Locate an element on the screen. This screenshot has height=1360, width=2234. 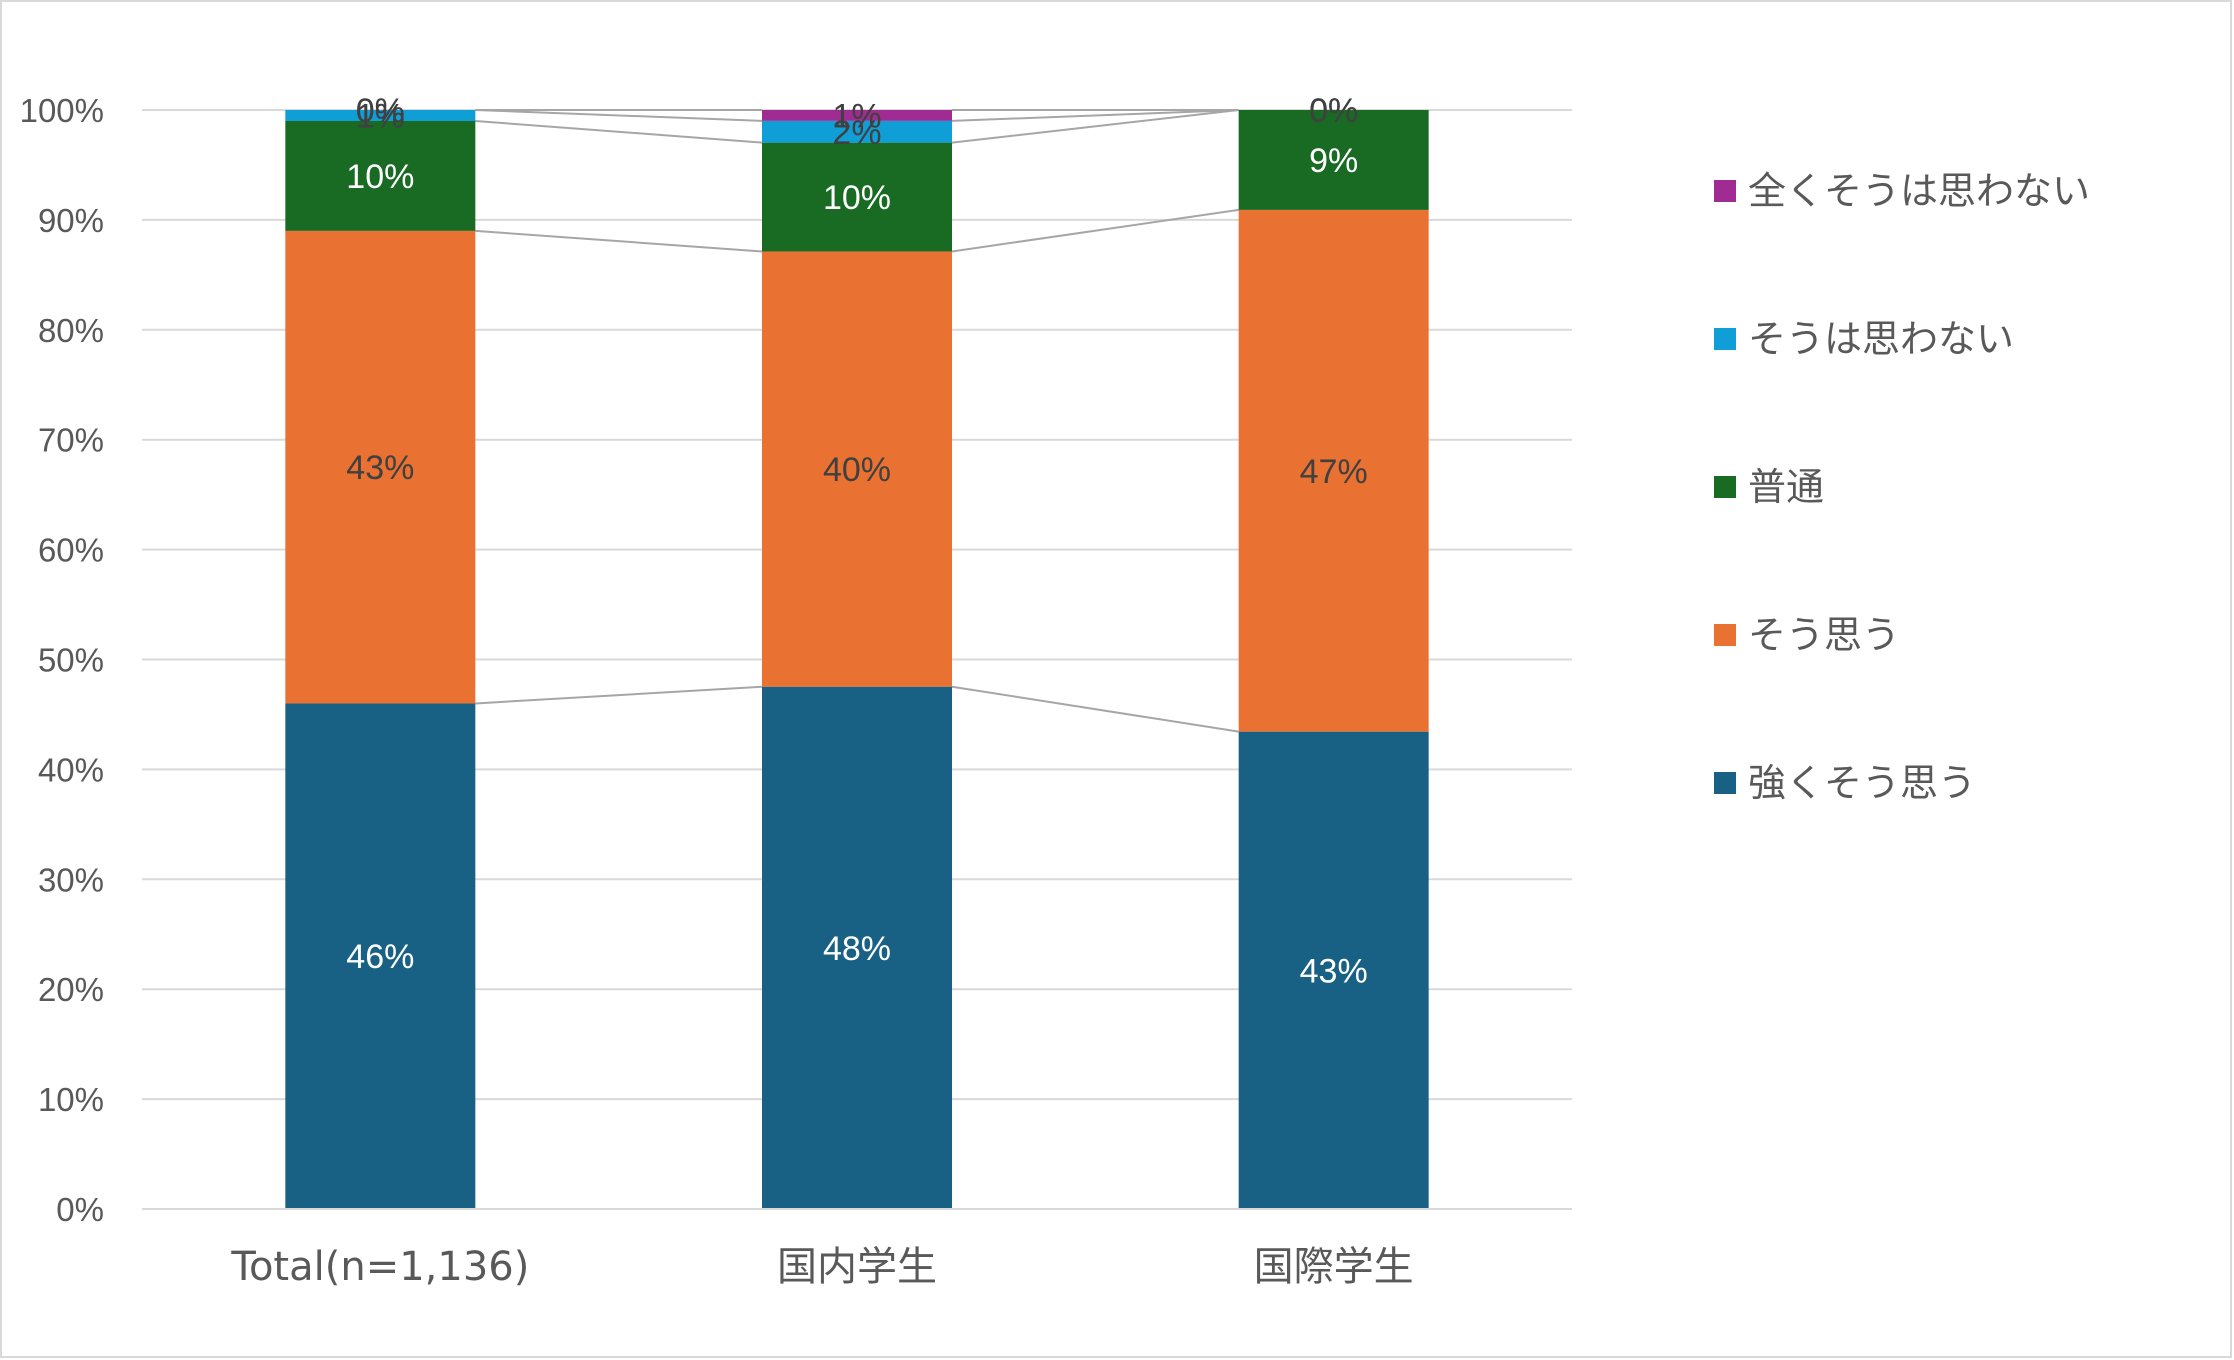
data-label: 46% is located at coordinates (380, 957).